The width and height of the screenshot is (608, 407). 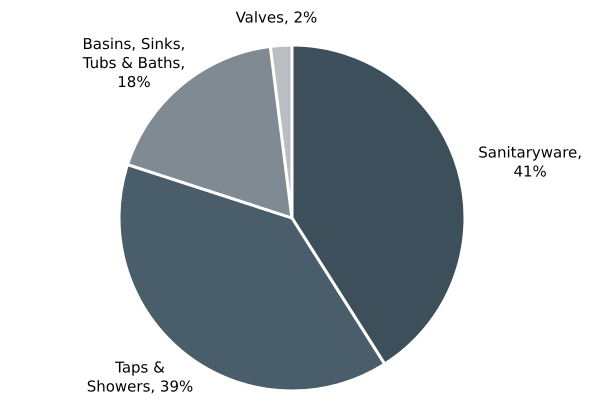 What do you see at coordinates (530, 161) in the screenshot?
I see `slice-label: Sanitaryware, 41%` at bounding box center [530, 161].